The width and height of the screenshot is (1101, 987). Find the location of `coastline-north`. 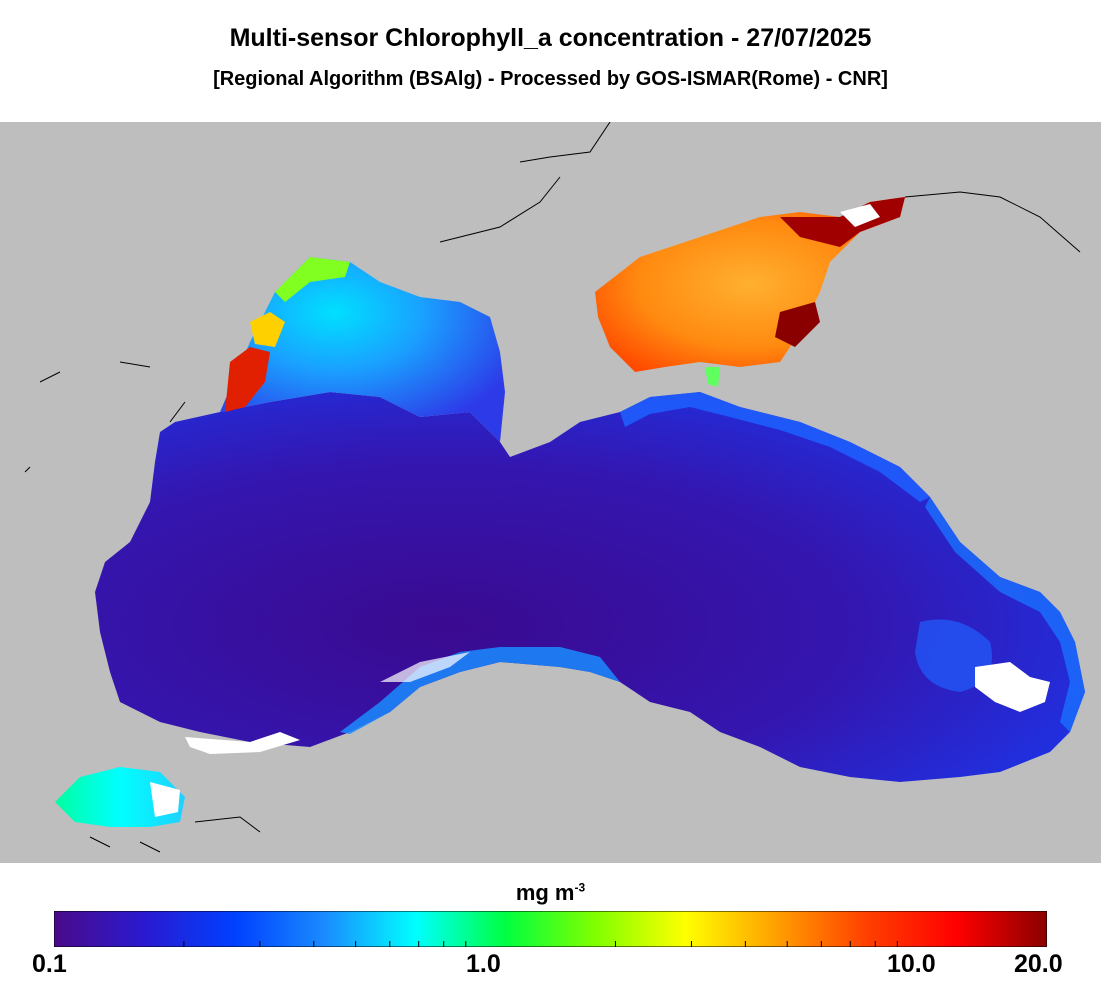

coastline-north is located at coordinates (760, 187).